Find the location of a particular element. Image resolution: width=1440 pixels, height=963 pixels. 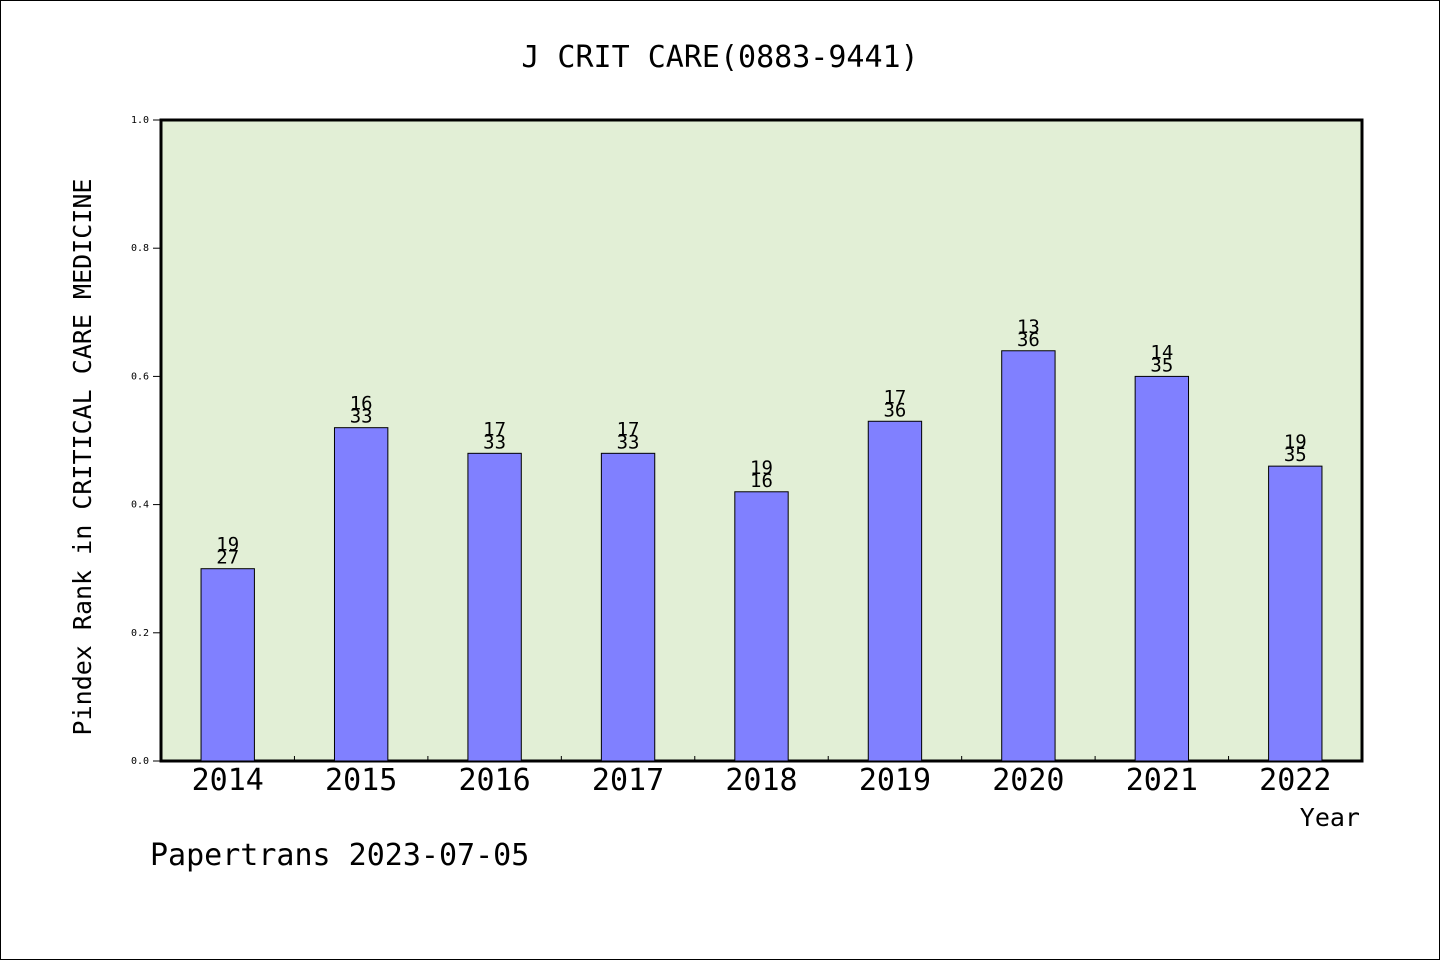

x-tick-label: 2019 is located at coordinates (895, 780).